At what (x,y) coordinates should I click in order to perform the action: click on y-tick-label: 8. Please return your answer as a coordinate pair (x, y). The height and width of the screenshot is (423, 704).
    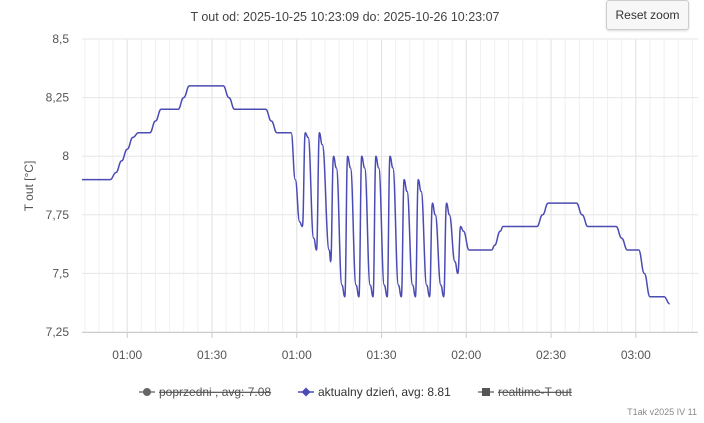
    Looking at the image, I should click on (65, 156).